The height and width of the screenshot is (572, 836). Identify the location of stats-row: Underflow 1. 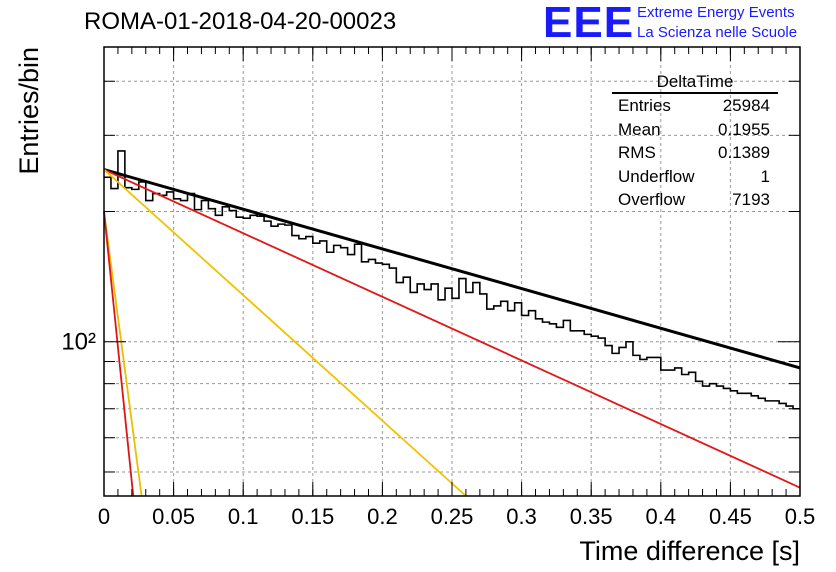
(695, 177).